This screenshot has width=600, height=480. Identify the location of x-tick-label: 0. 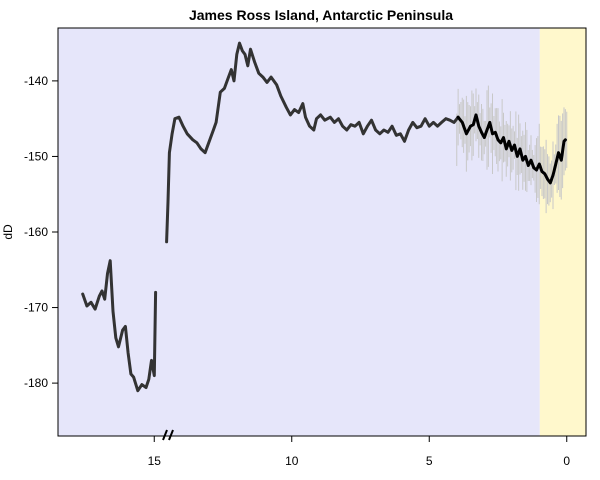
(566, 461).